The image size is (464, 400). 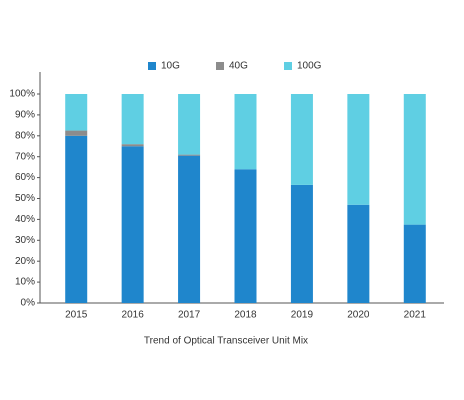 I want to click on y-tick-label: 90%, so click(x=25, y=115).